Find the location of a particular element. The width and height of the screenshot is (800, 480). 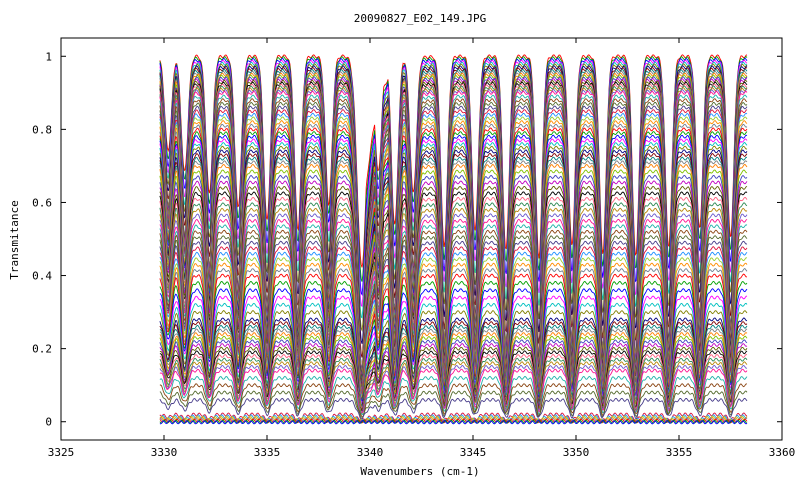

y-axis-label: Transmitance is located at coordinates (14, 239).